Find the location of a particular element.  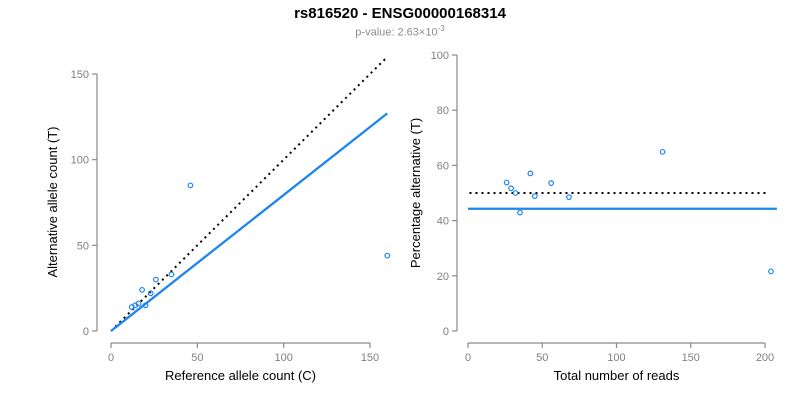

x-axis-title: Total number of reads is located at coordinates (617, 375).